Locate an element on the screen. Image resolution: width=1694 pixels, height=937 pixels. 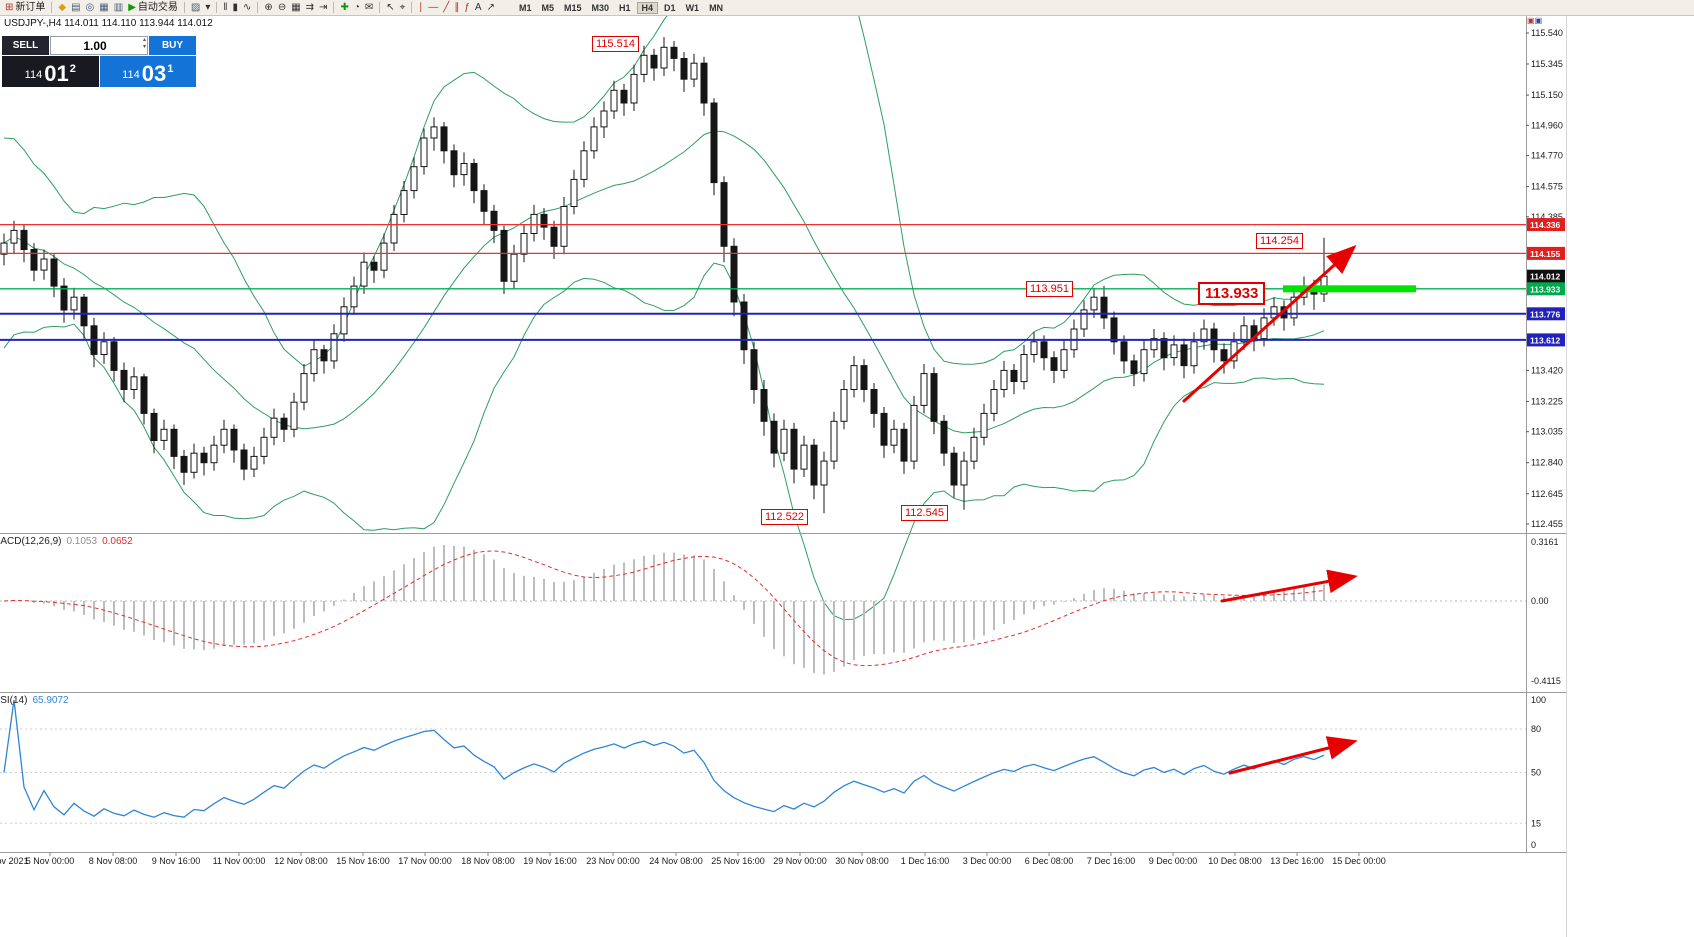
new-order-button-label: 新订单 is located at coordinates (30, 7).